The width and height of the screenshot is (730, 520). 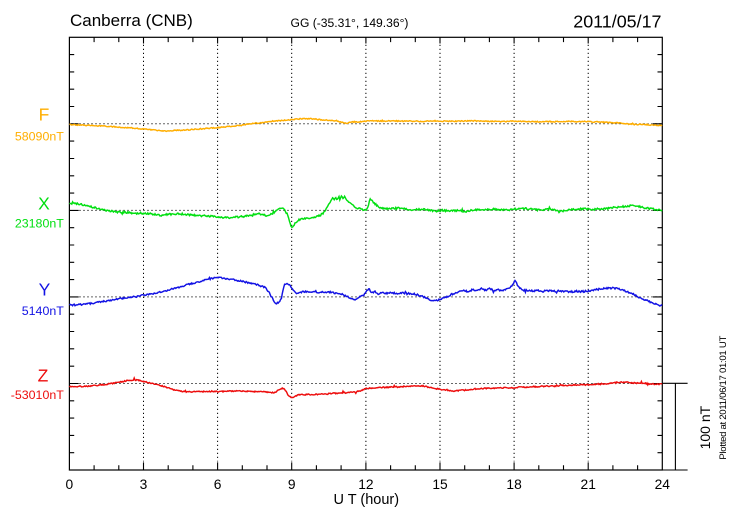 I want to click on svg-text: Y, so click(x=45, y=290).